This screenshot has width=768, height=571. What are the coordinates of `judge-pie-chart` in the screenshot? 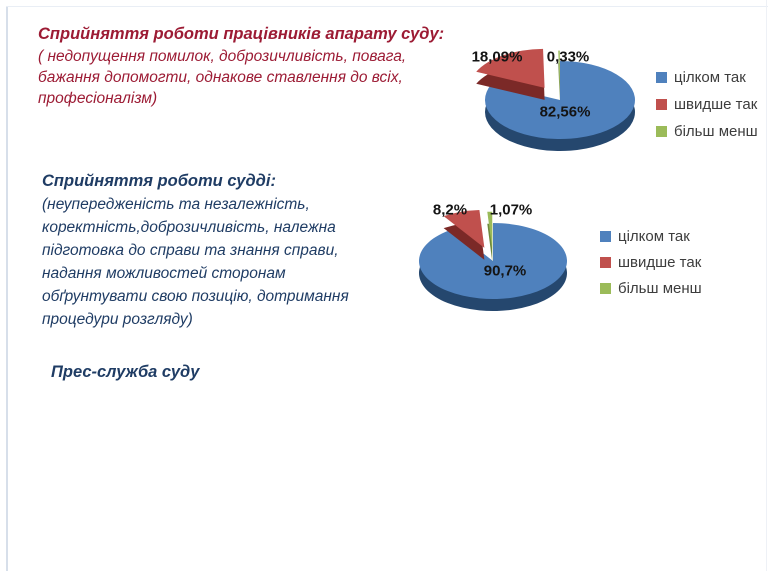 It's located at (495, 257).